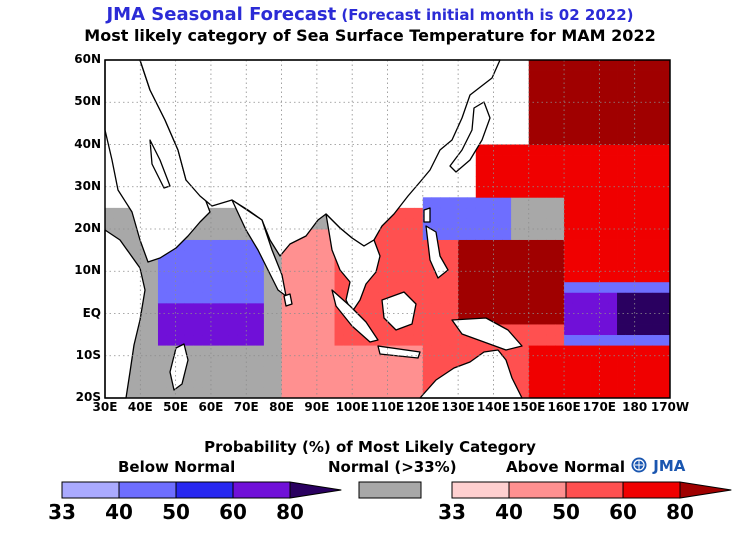 This screenshot has height=536, width=740. I want to click on longitude-label: 140E, so click(493, 407).